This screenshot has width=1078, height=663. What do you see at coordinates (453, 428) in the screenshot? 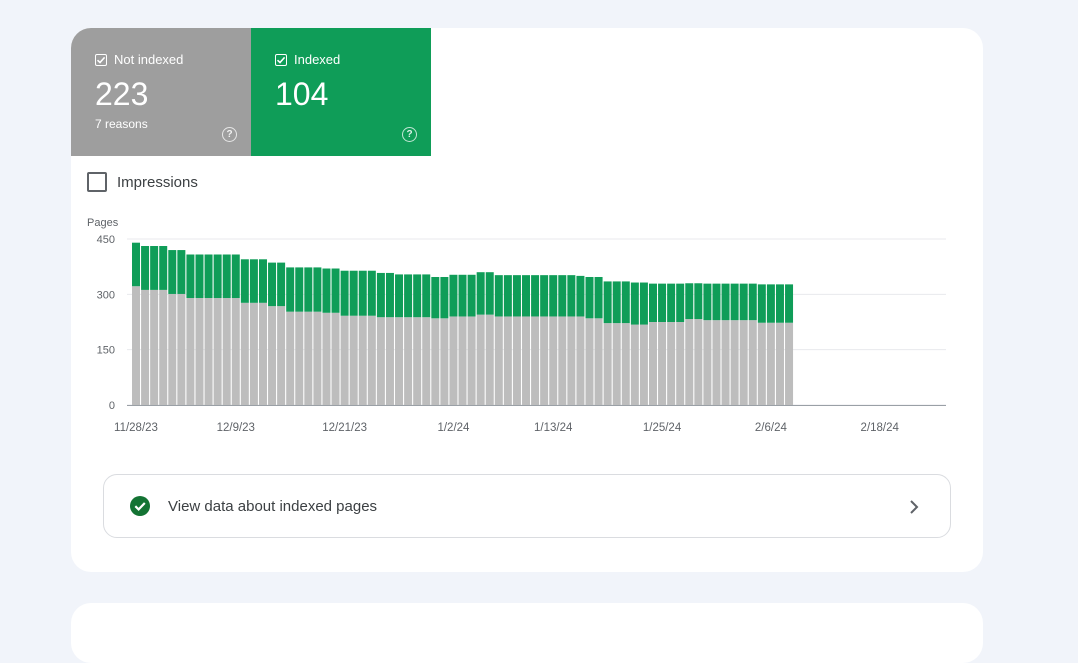
I see `x-tick-label: 1/2/24` at bounding box center [453, 428].